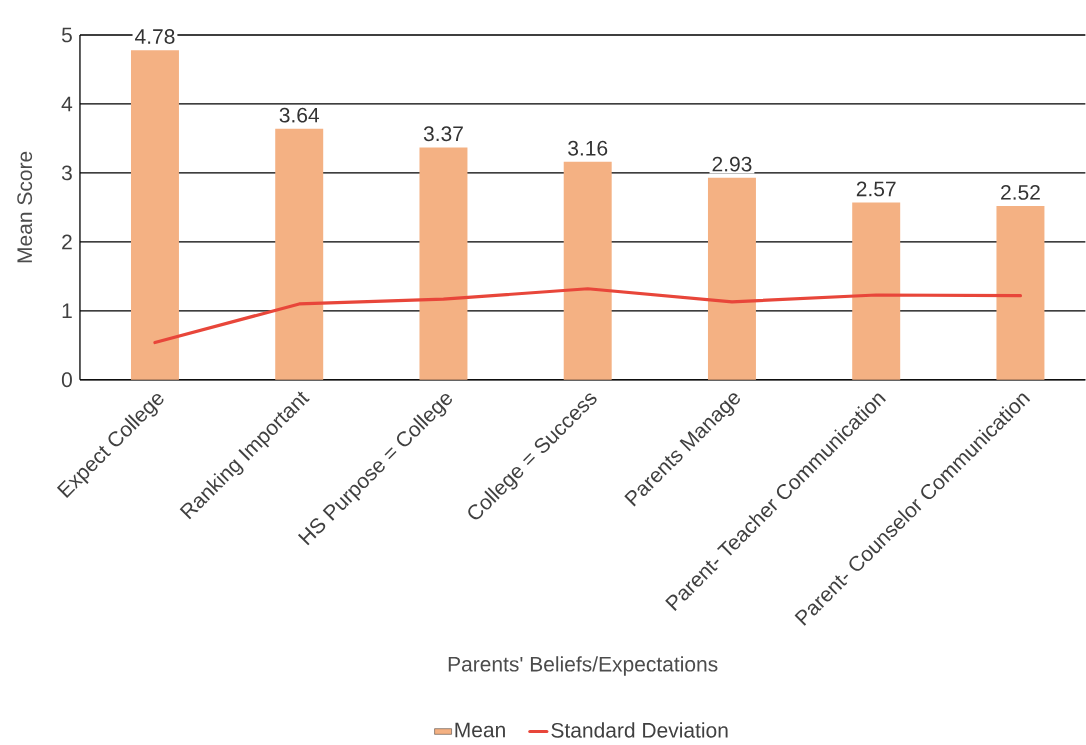 The image size is (1086, 745). Describe the element at coordinates (67, 104) in the screenshot. I see `y-tick-label: 4` at that location.